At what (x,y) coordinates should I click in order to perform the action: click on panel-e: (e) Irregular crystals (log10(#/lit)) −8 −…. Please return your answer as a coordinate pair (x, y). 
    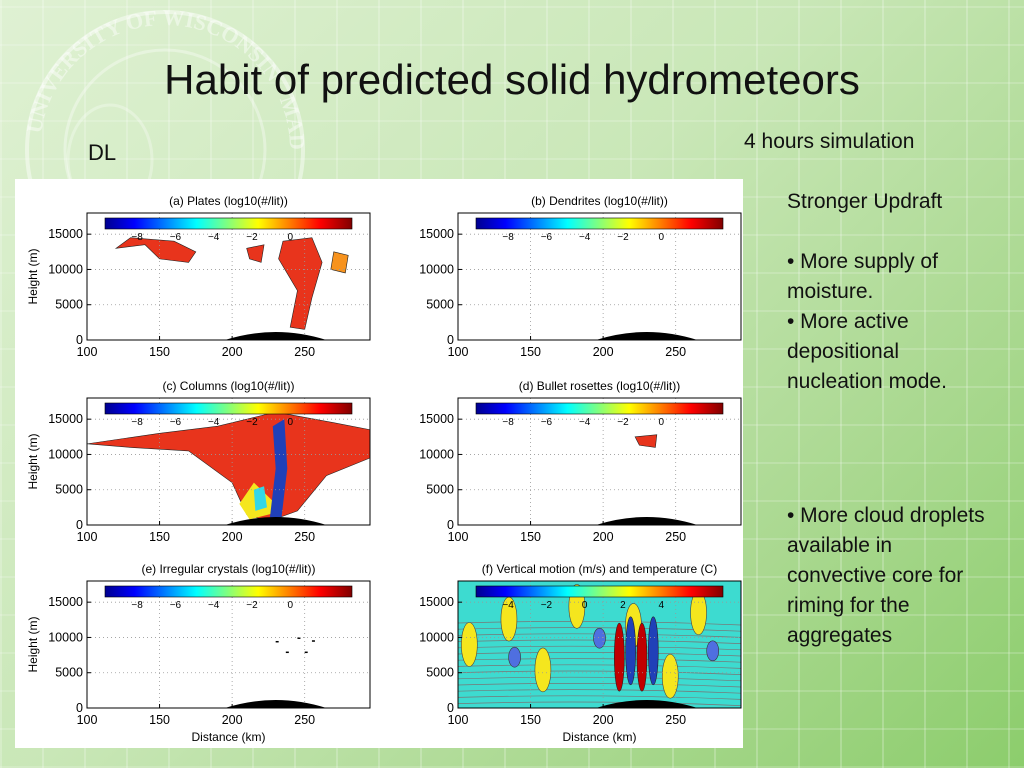
    Looking at the image, I should click on (198, 653).